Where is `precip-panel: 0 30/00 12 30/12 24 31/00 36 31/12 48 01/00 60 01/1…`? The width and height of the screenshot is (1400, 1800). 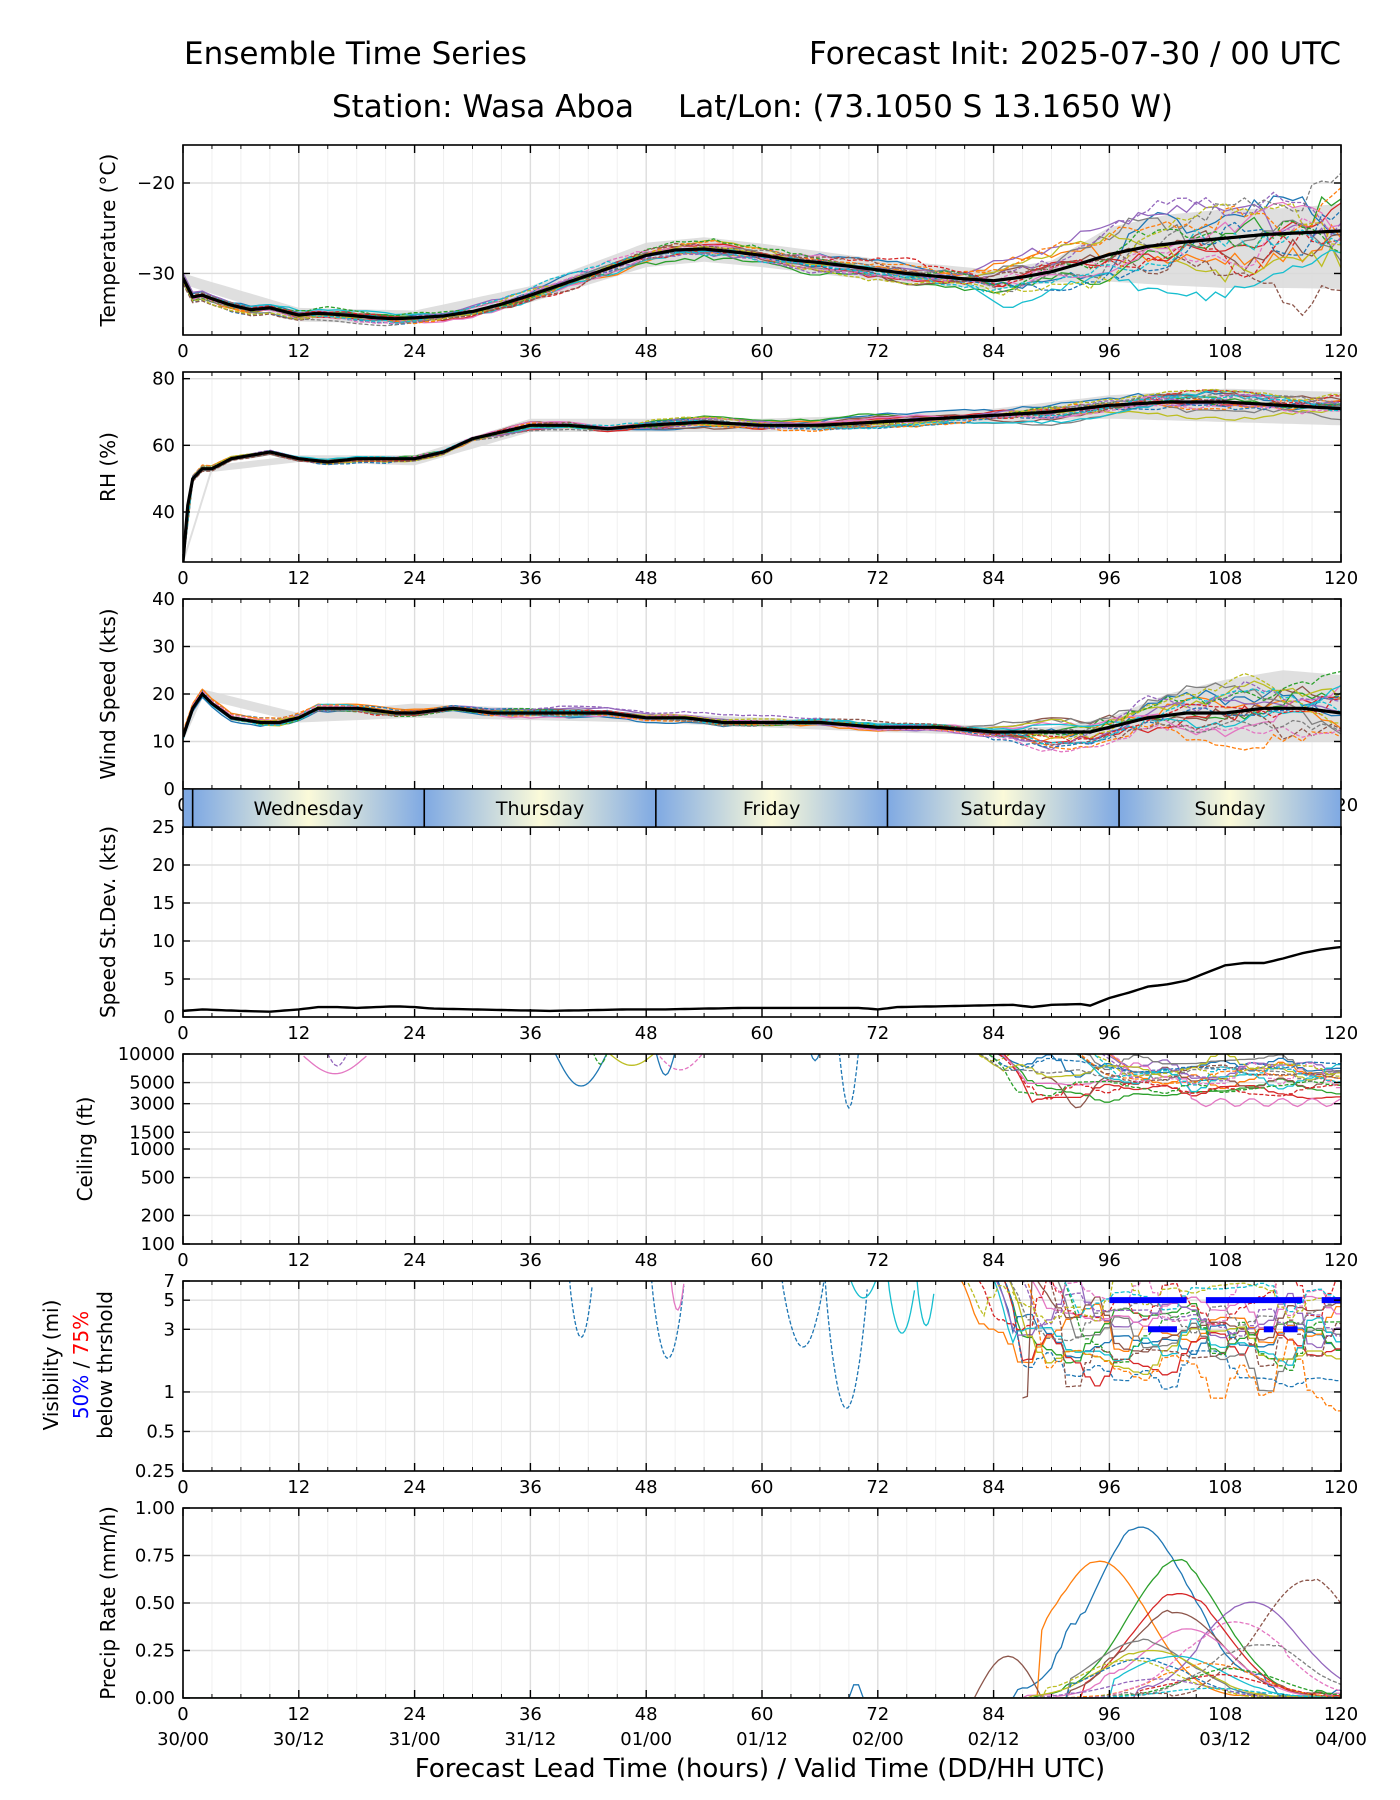
precip-panel: 0 30/00 12 30/12 24 31/00 36 31/12 48 01/00 60 01/1… is located at coordinates (731, 1624).